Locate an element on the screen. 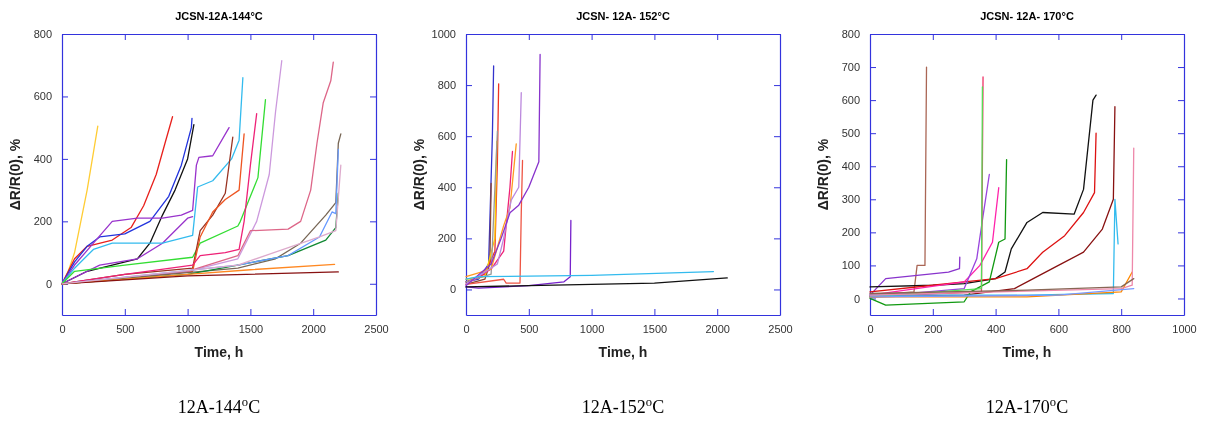  text: 12A-170$^{o}$C is located at coordinates (1027, 406).